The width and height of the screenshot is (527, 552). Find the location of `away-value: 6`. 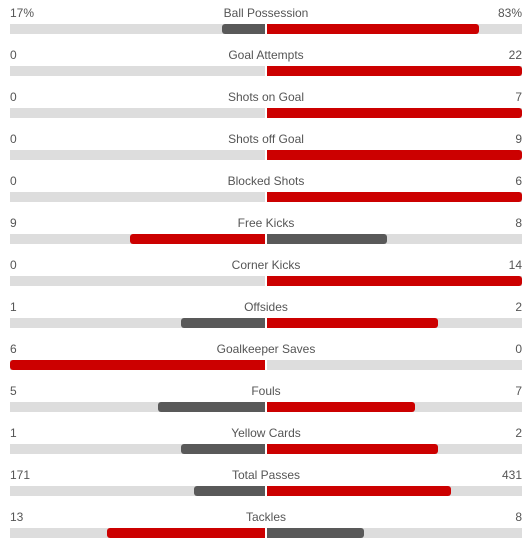

away-value: 6 is located at coordinates (518, 181).